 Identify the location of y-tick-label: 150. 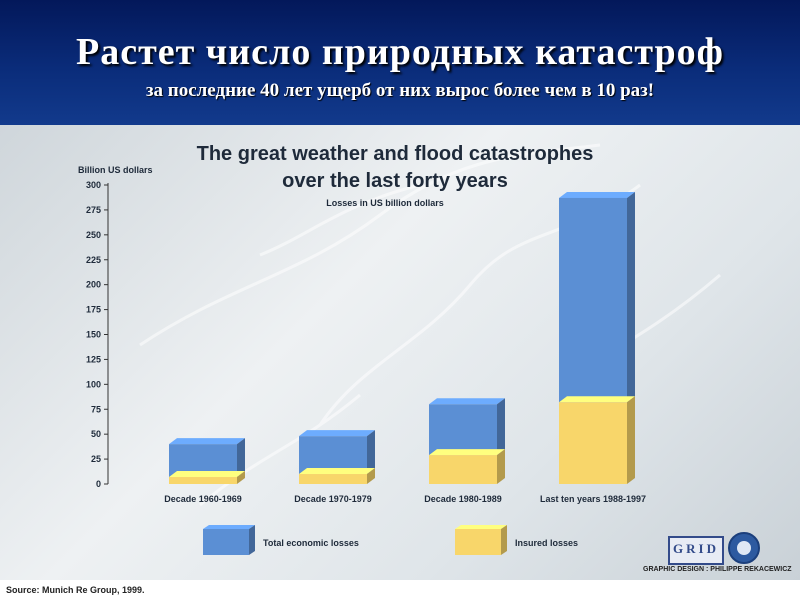
(93, 335).